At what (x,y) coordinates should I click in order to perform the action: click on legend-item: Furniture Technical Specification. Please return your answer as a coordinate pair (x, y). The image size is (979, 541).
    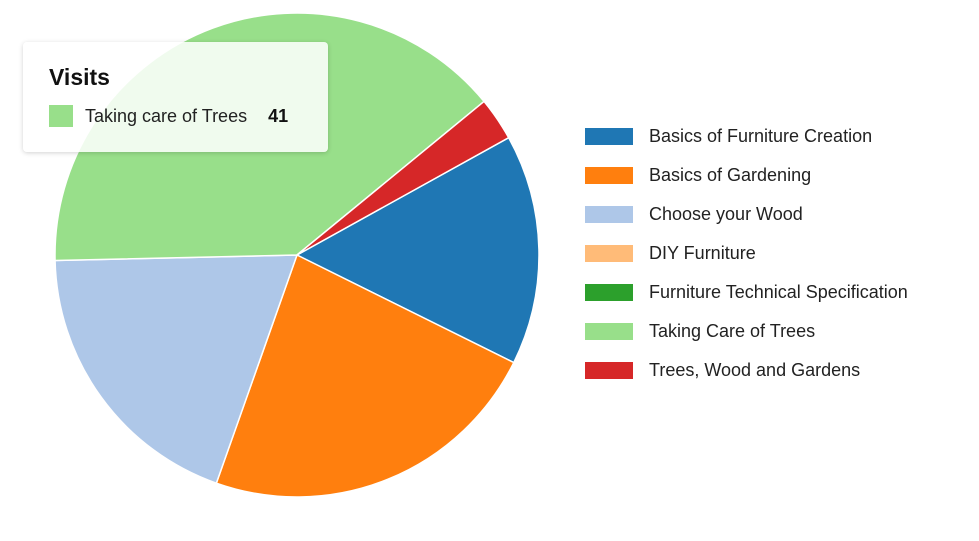
    Looking at the image, I should click on (775, 292).